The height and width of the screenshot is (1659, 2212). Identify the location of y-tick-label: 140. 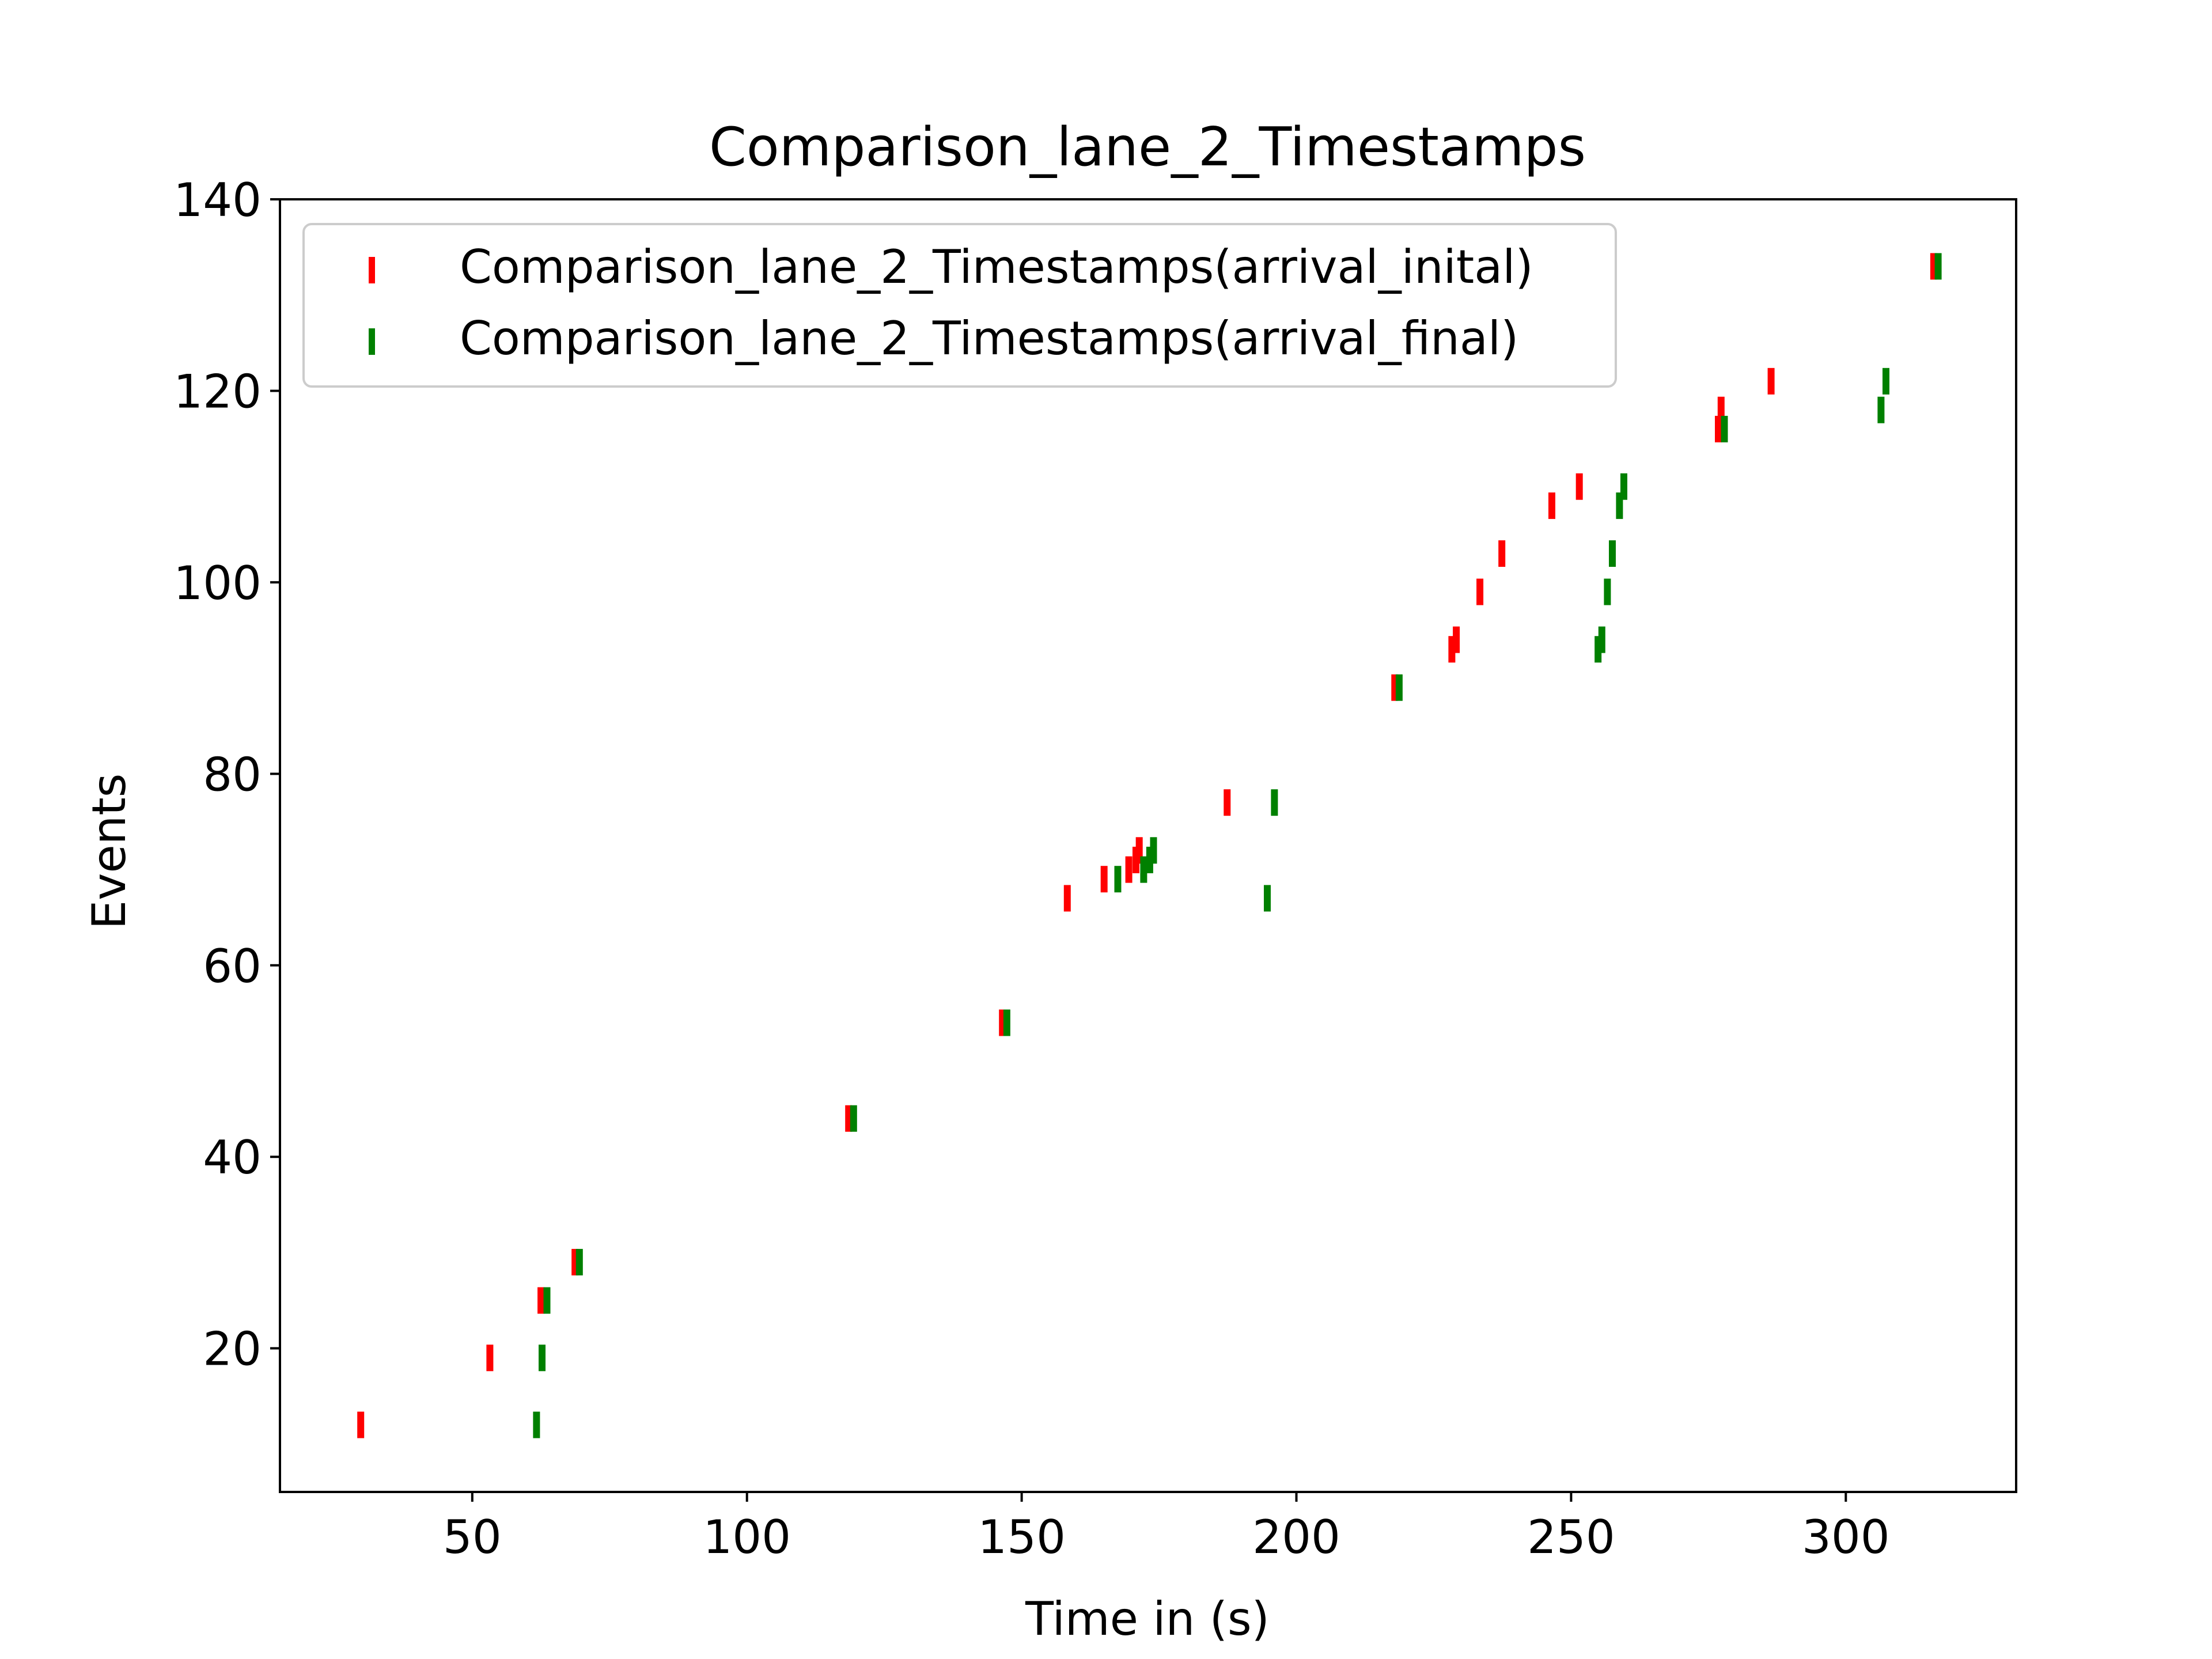
(217, 200).